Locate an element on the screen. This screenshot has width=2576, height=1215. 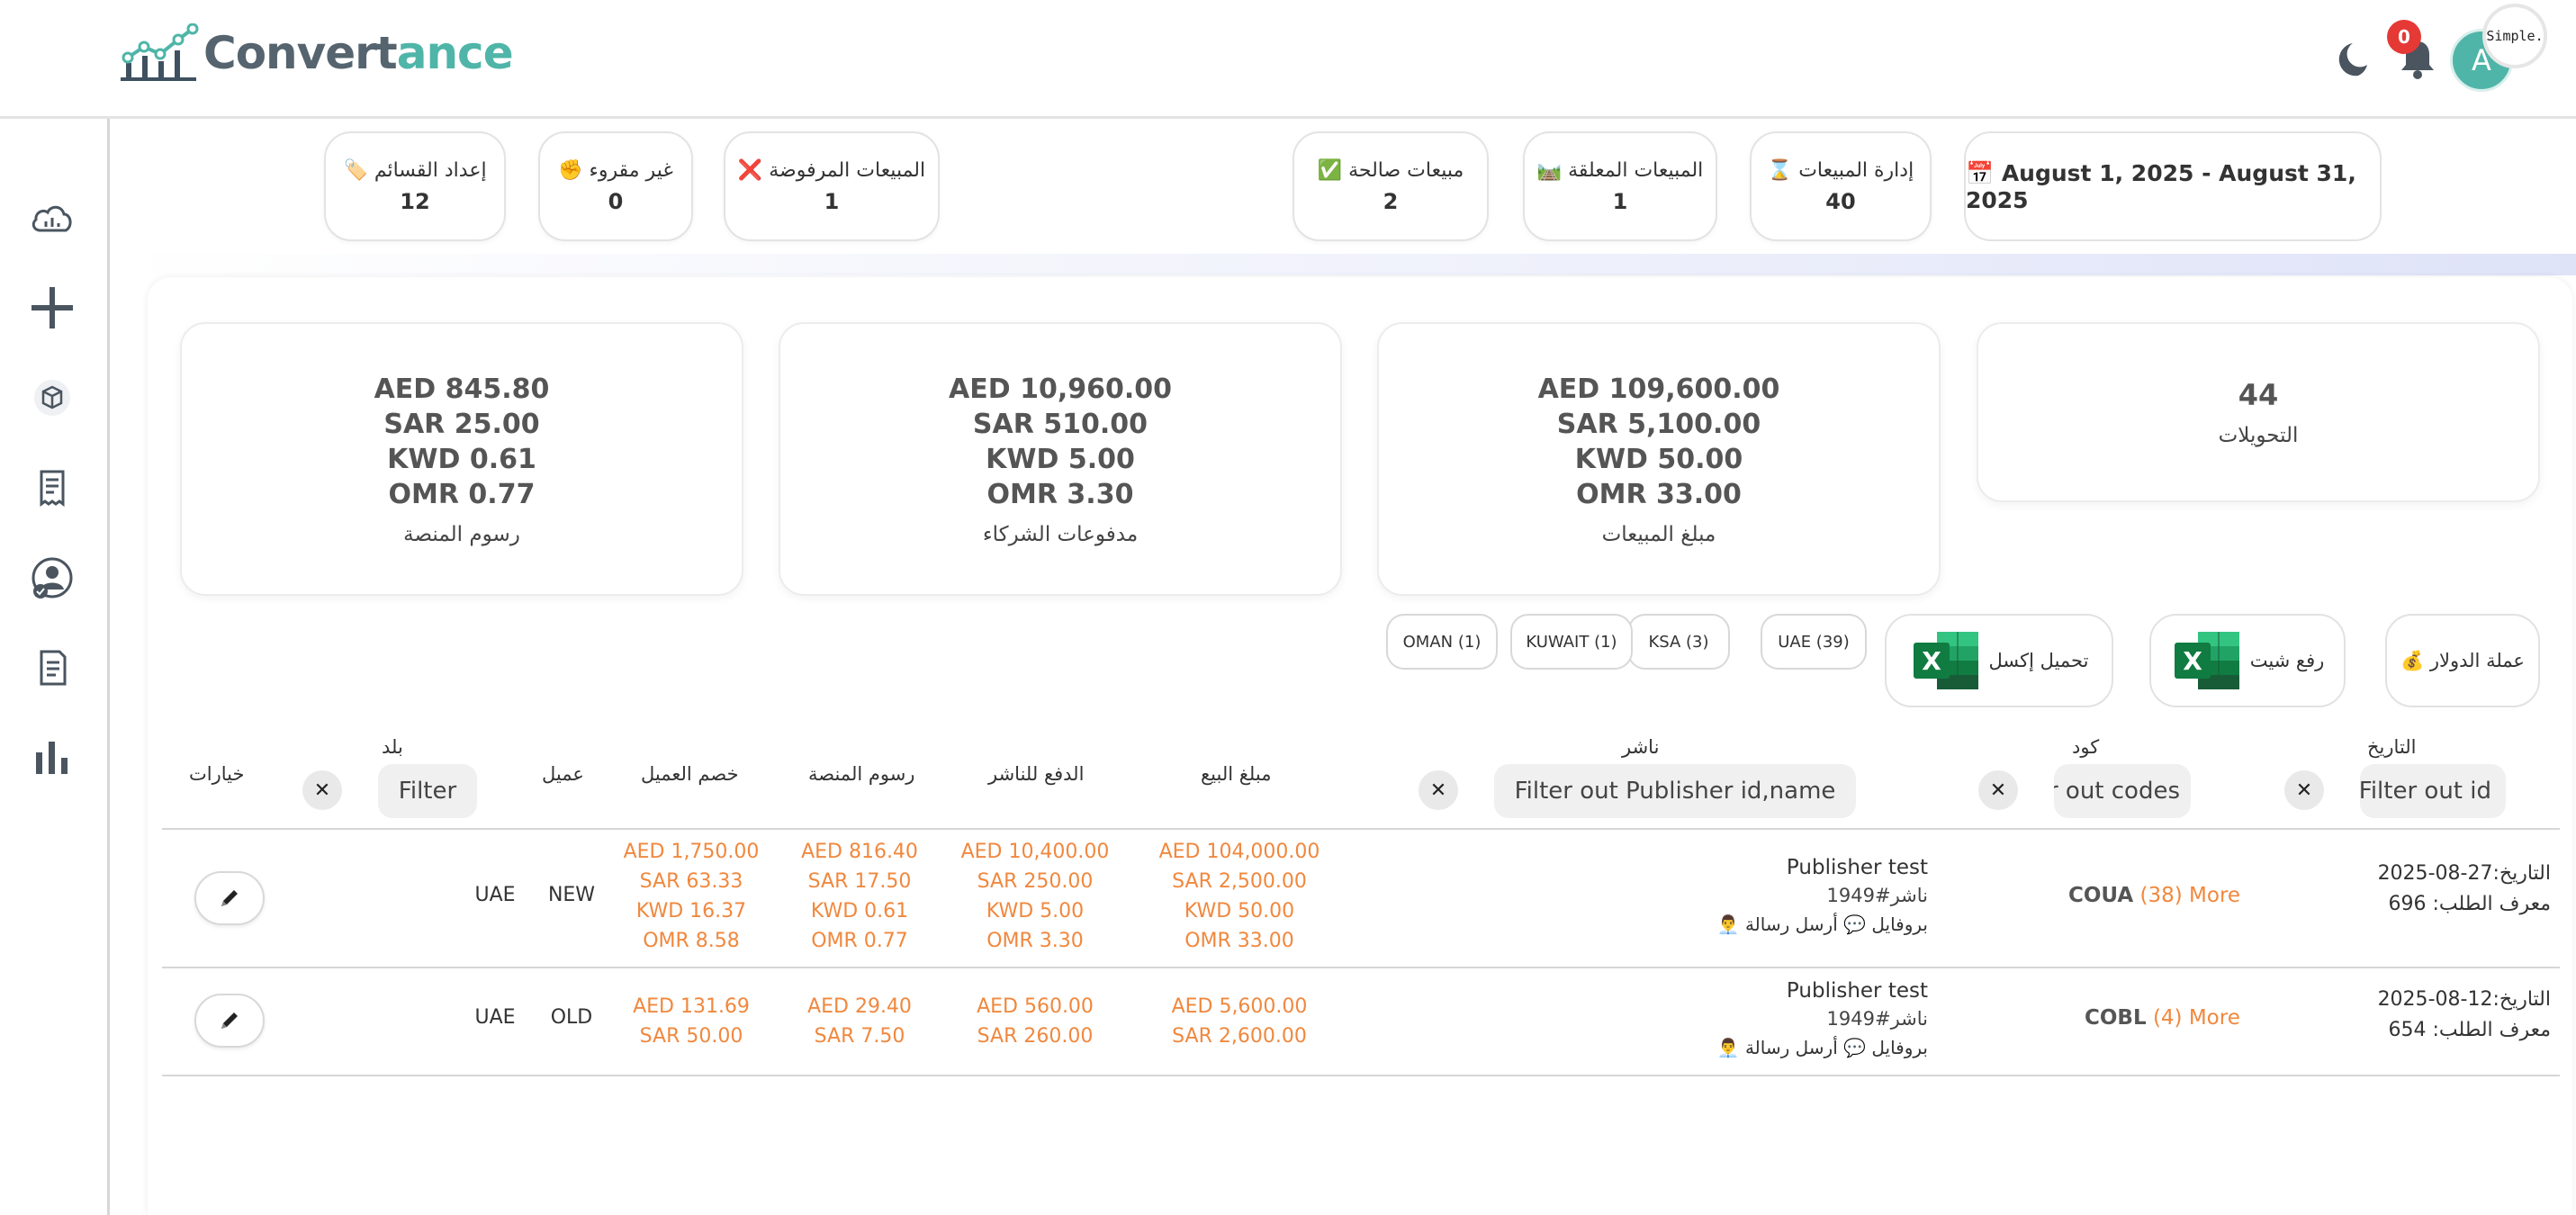
header-code: كود is located at coordinates (2086, 747).